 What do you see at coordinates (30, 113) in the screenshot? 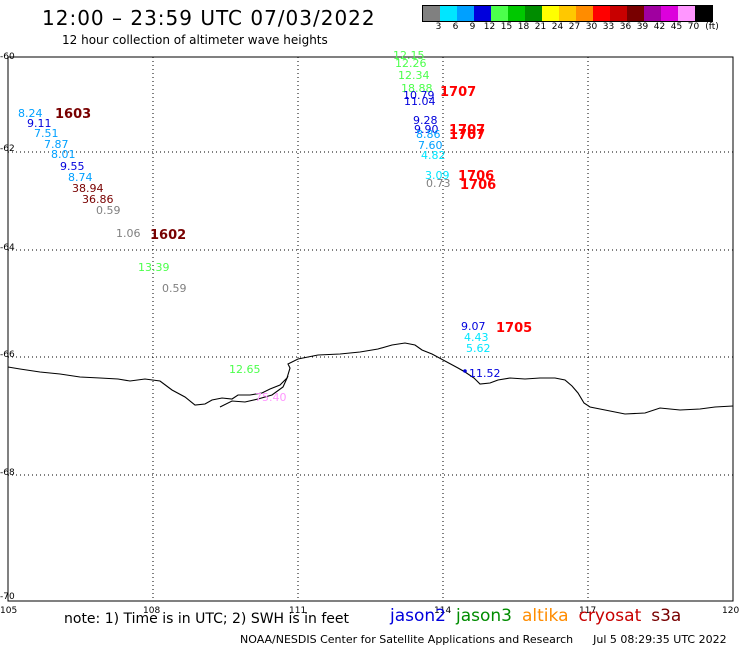
I see `wave-height-label: 8.24` at bounding box center [30, 113].